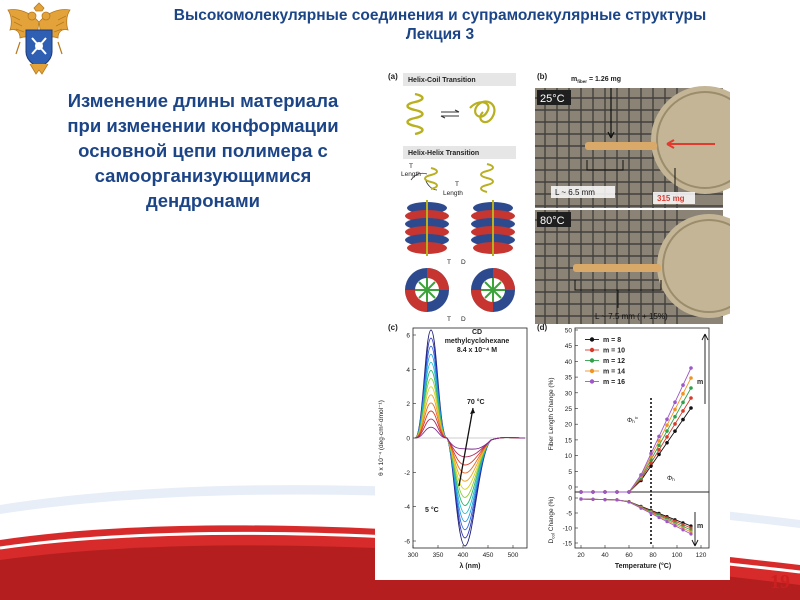  What do you see at coordinates (569, 362) in the screenshot?
I see `length-y-tick-label: 40` at bounding box center [569, 362].